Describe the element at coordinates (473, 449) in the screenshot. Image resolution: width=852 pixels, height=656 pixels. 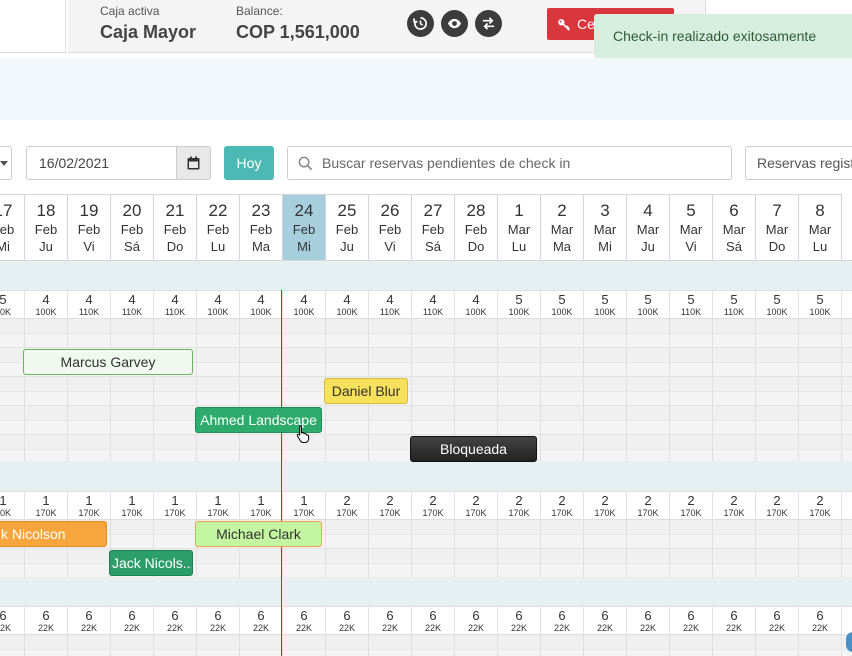
I see `booking-blocked: Bloqueada` at that location.